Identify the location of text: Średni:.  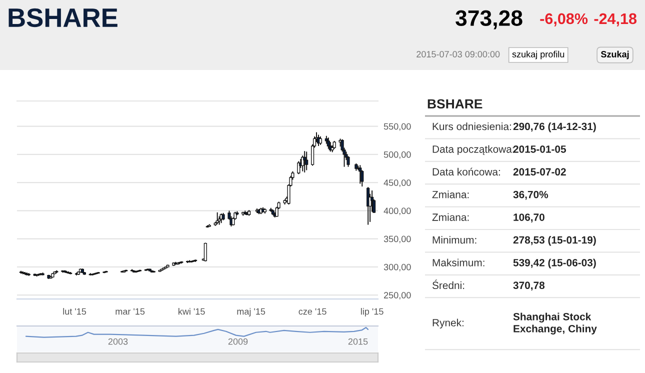
(448, 285).